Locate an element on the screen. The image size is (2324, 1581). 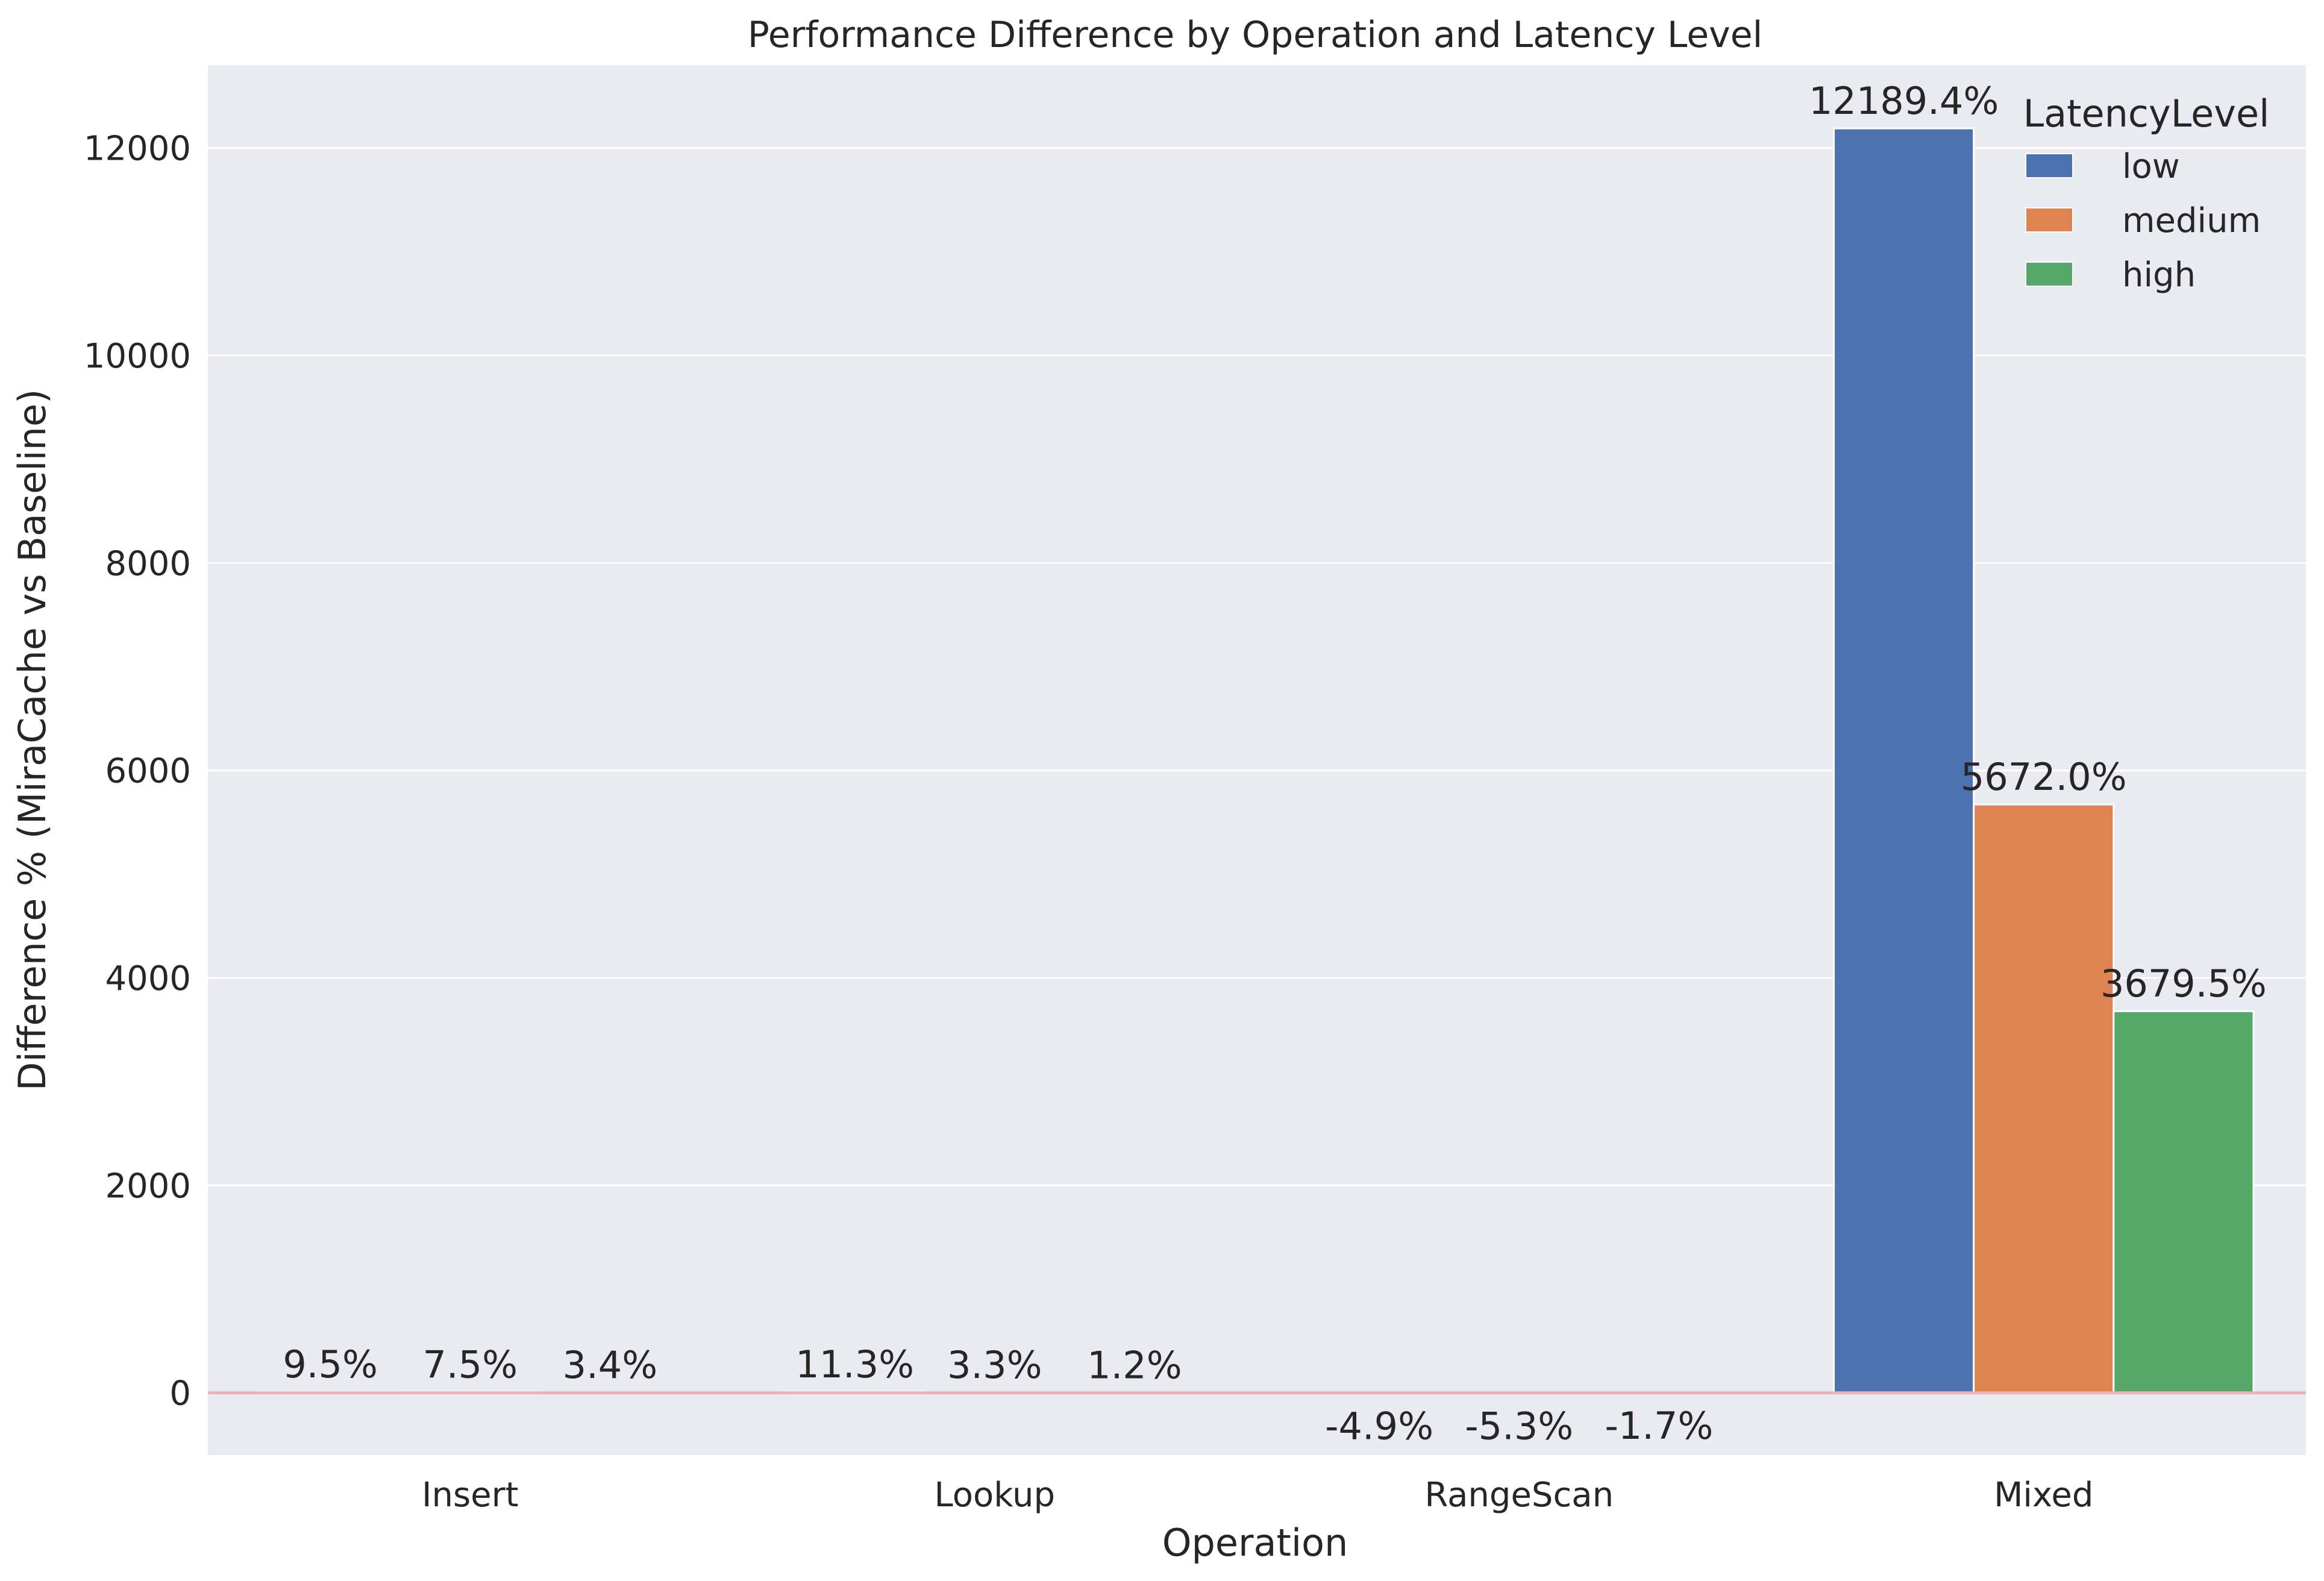
x-tick-labels: Insert Lookup RangeScan Mixed is located at coordinates (1257, 1495).